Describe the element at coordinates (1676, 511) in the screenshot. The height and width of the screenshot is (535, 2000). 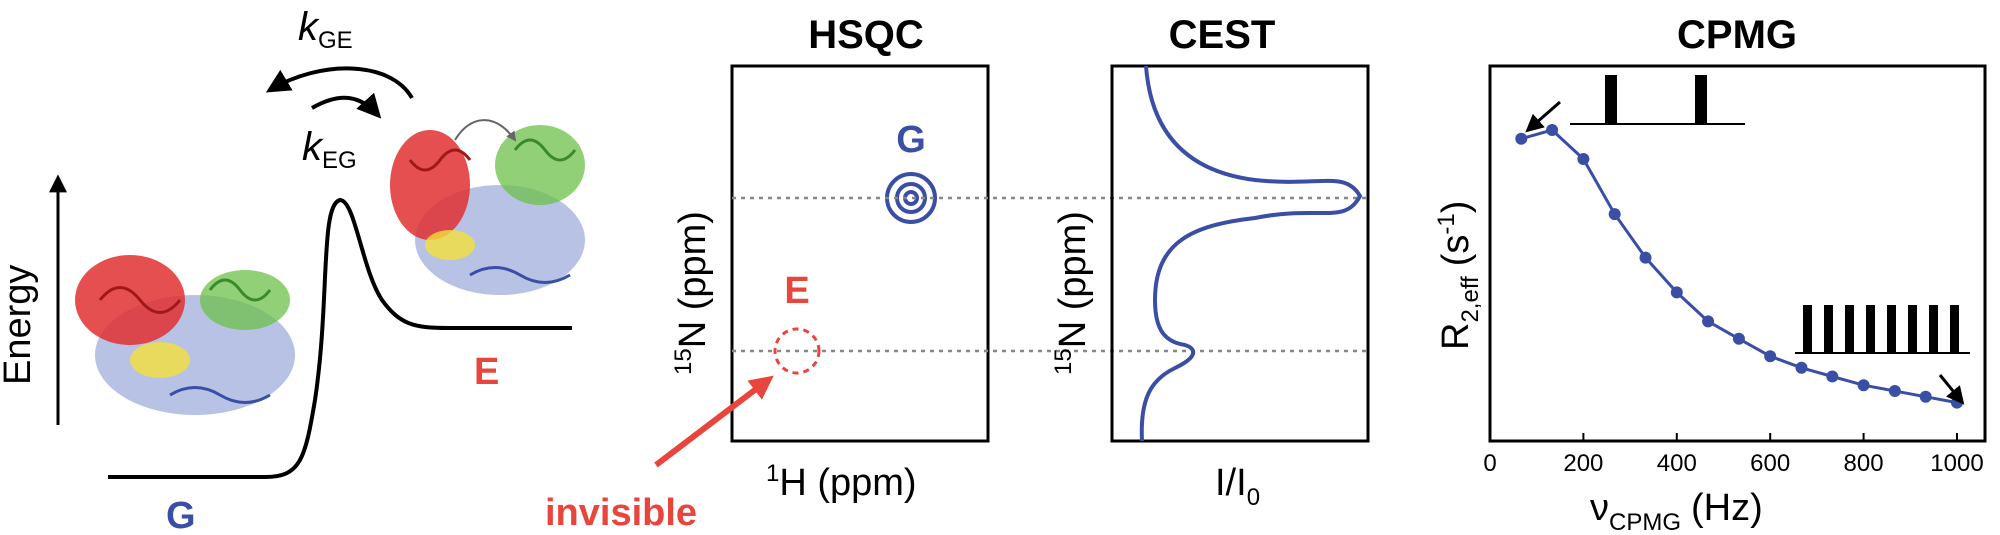
I see `cpmg-x-axis-label: νCPMG (Hz)` at that location.